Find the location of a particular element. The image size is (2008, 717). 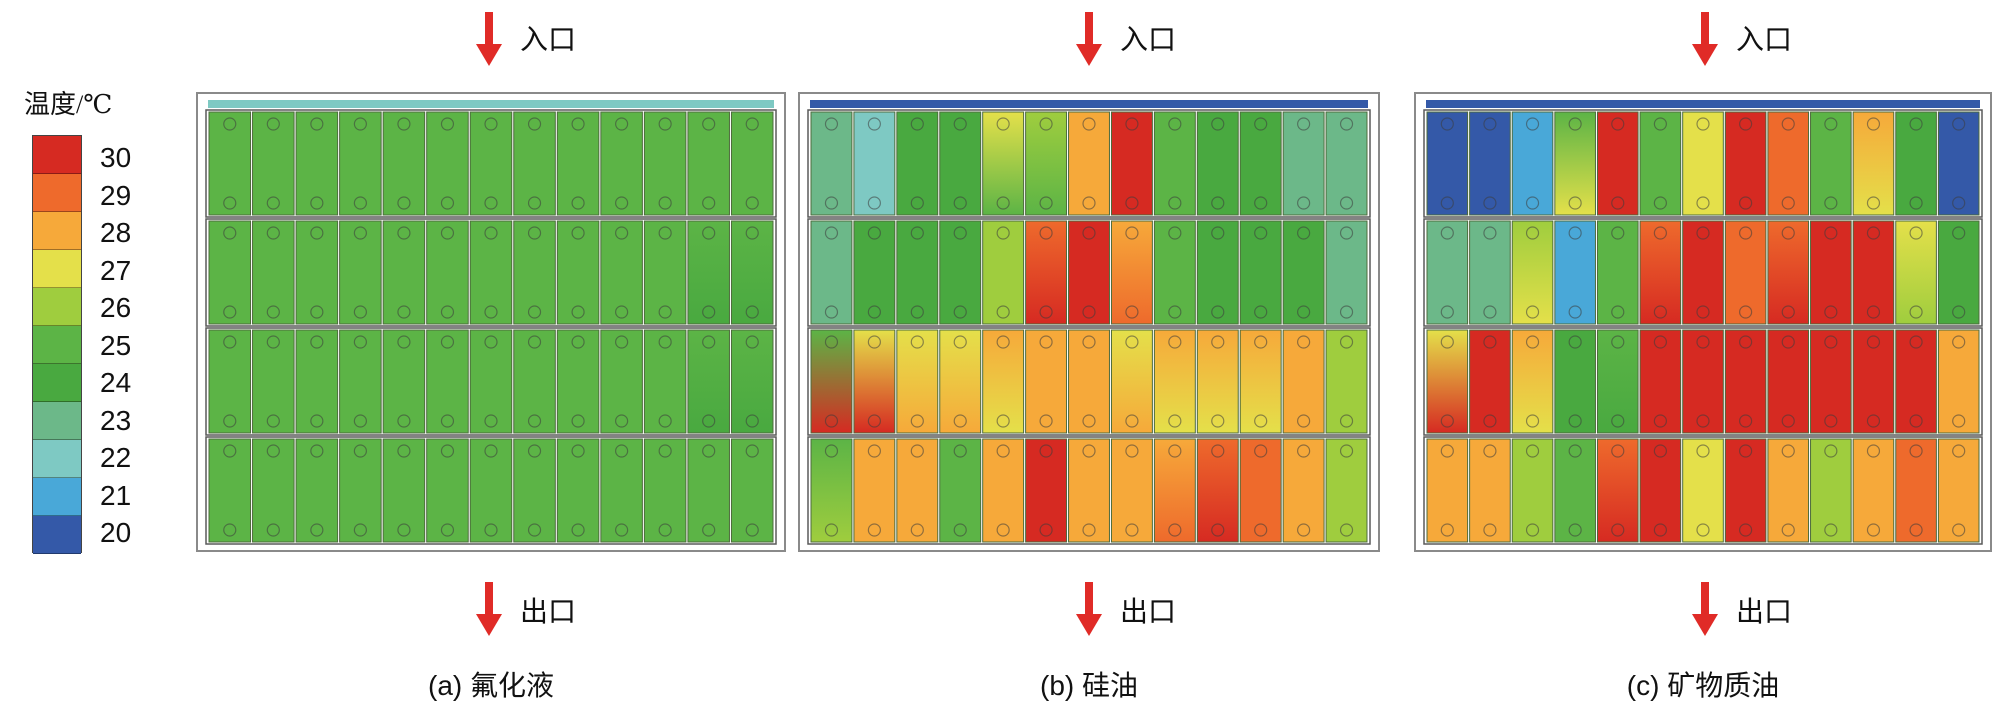

outlet-label: 出口 is located at coordinates (548, 612).